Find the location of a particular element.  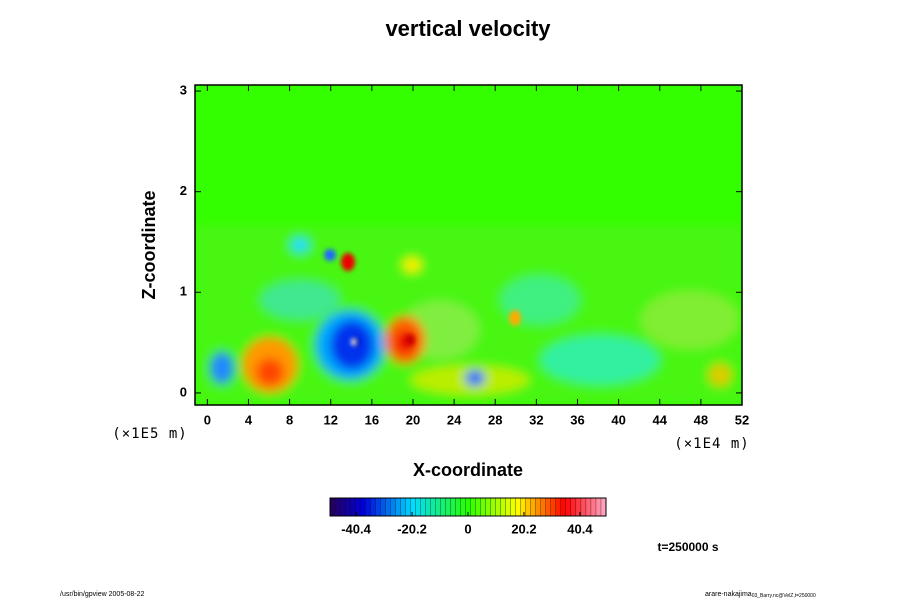

footer-right-sub: 03_Barry.nc@VelZ,t=250000 is located at coordinates (784, 596).